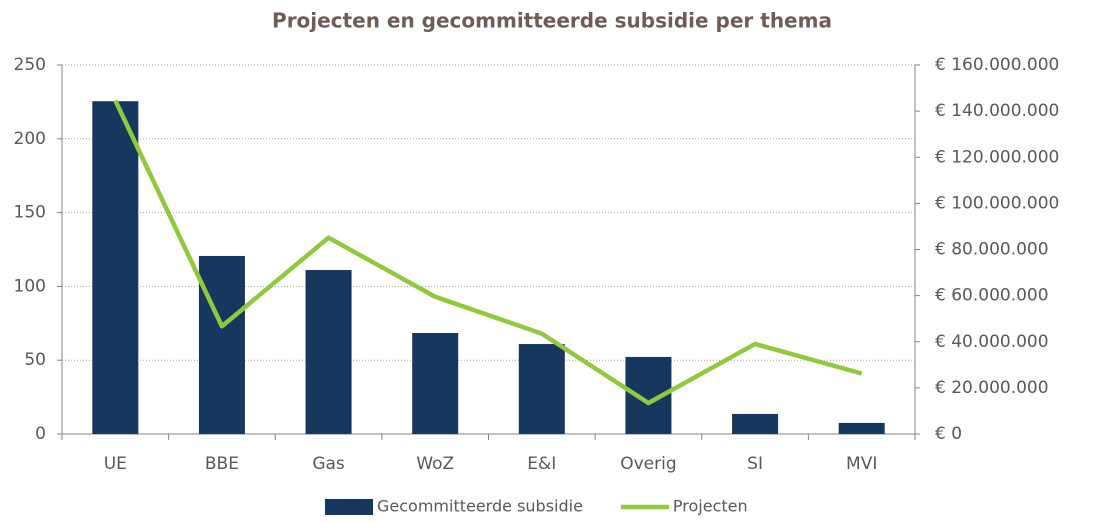  What do you see at coordinates (349, 507) in the screenshot?
I see `legend-swatch` at bounding box center [349, 507].